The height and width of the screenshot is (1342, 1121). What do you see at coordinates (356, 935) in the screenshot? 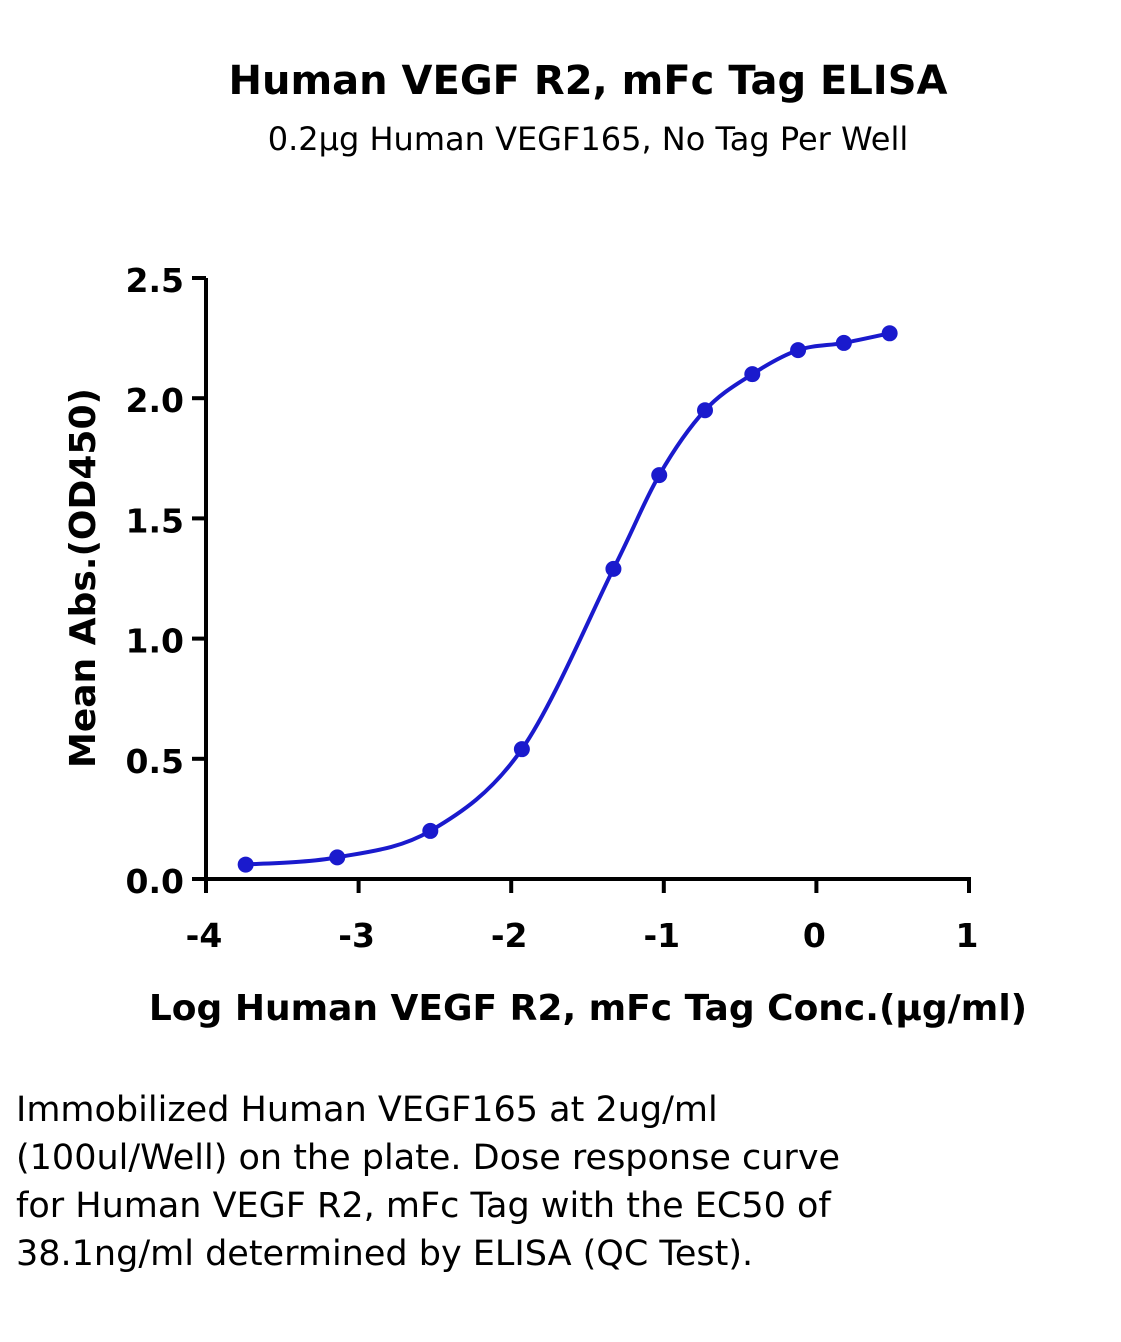
I see `x-tick-label: -3` at bounding box center [356, 935].